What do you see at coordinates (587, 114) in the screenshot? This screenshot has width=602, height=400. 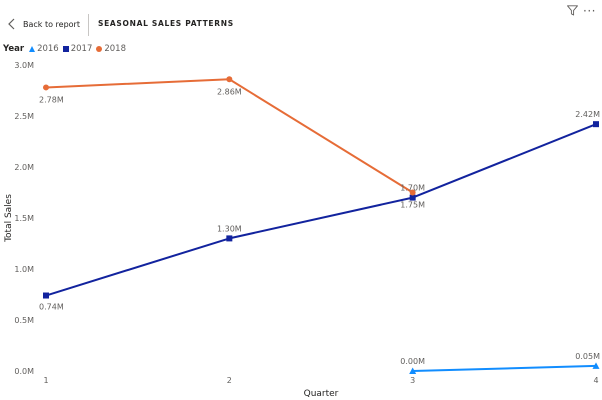 I see `data-label-2017: 2.42M` at bounding box center [587, 114].